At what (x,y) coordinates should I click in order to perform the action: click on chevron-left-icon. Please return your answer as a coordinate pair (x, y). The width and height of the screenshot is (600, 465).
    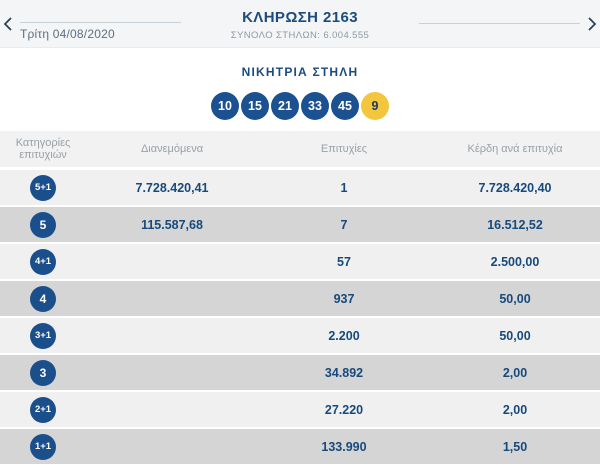
    Looking at the image, I should click on (8, 26).